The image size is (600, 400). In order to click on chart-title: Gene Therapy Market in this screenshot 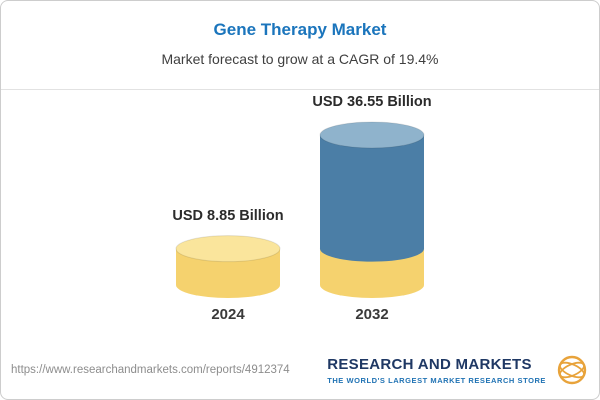, I will do `click(300, 29)`.